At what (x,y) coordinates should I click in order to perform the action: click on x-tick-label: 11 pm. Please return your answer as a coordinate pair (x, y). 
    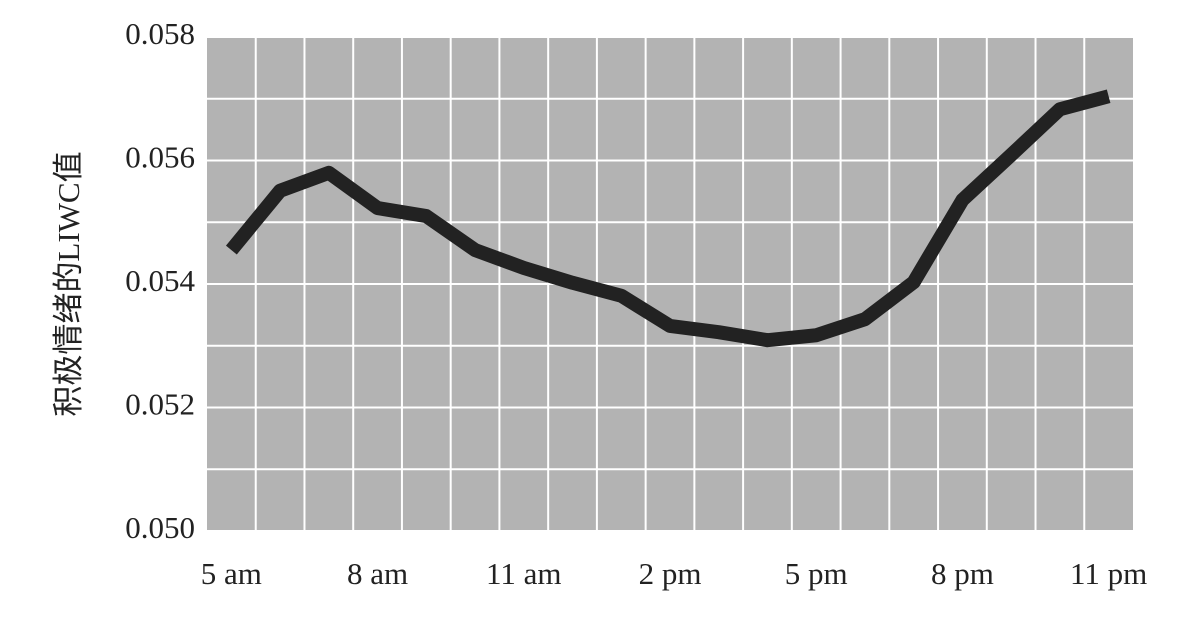
    Looking at the image, I should click on (1108, 573).